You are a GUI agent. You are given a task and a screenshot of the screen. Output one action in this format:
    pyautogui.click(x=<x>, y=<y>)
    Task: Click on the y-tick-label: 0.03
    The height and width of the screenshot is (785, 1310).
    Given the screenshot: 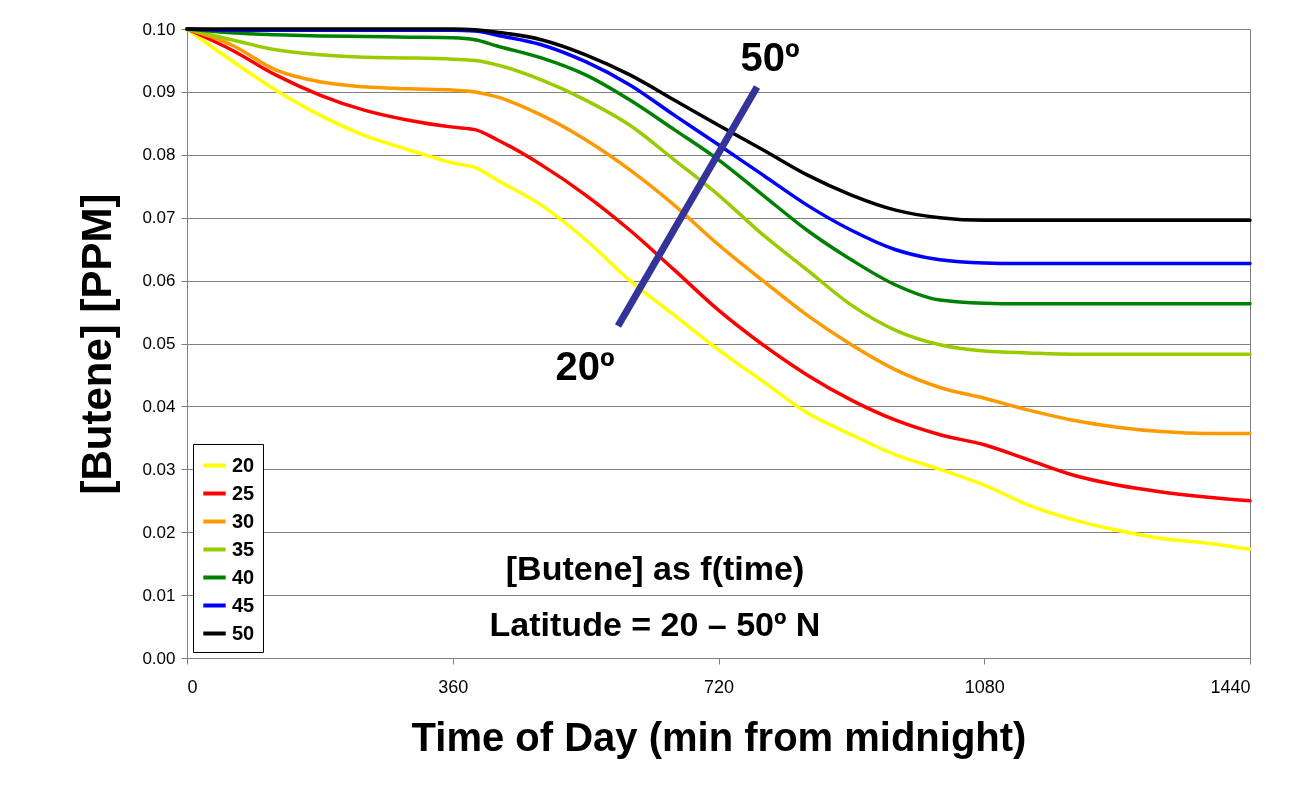 What is the action you would take?
    pyautogui.click(x=159, y=469)
    